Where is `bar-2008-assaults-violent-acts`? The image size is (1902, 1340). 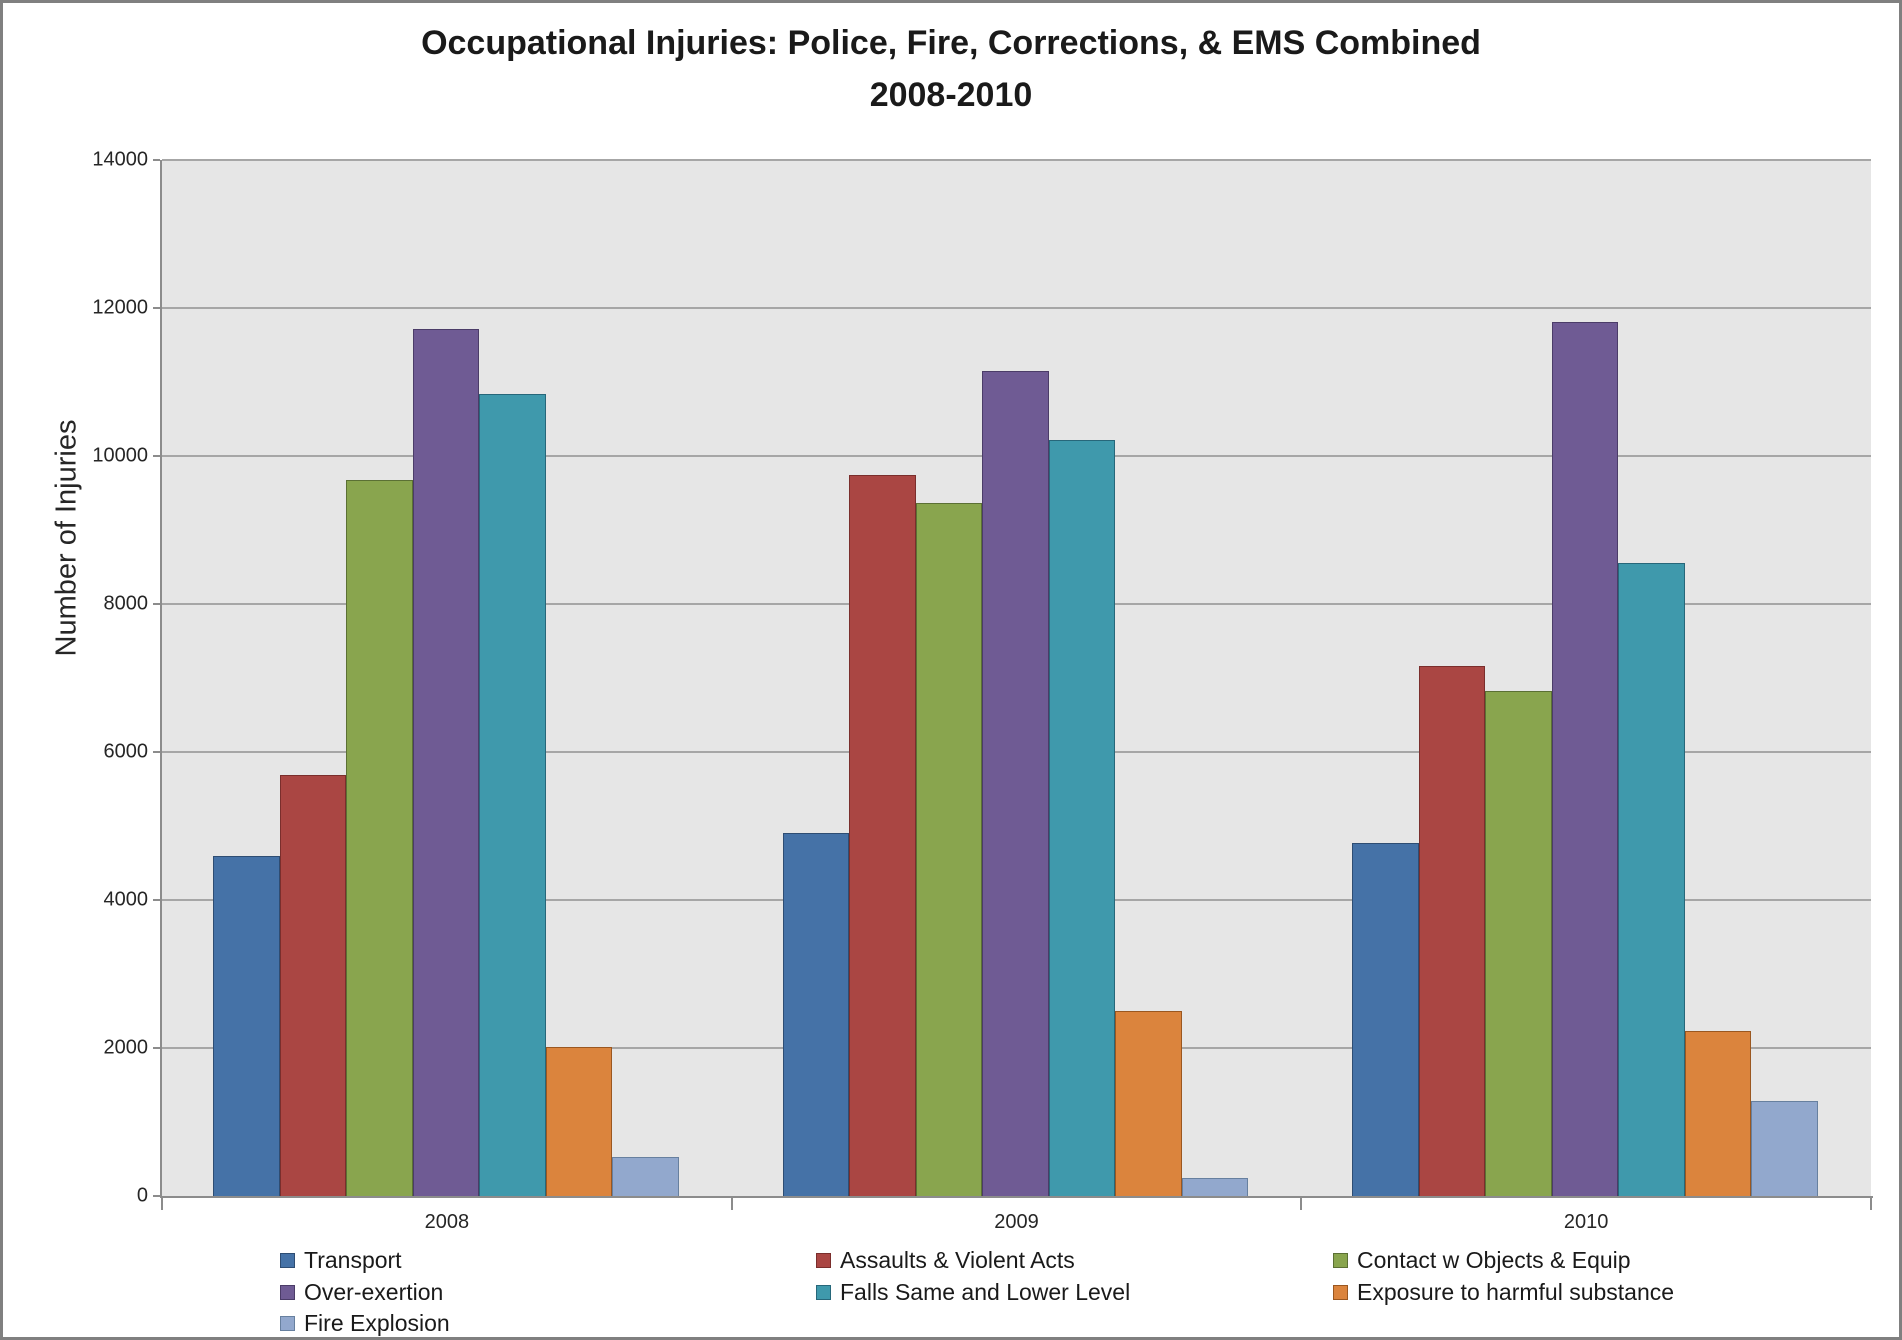
bar-2008-assaults-violent-acts is located at coordinates (312, 985).